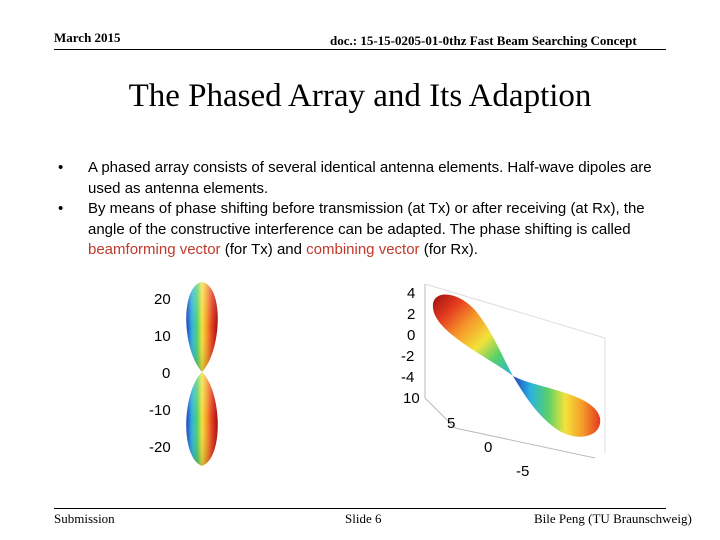  Describe the element at coordinates (202, 327) in the screenshot. I see `upper-lobe-shade` at that location.